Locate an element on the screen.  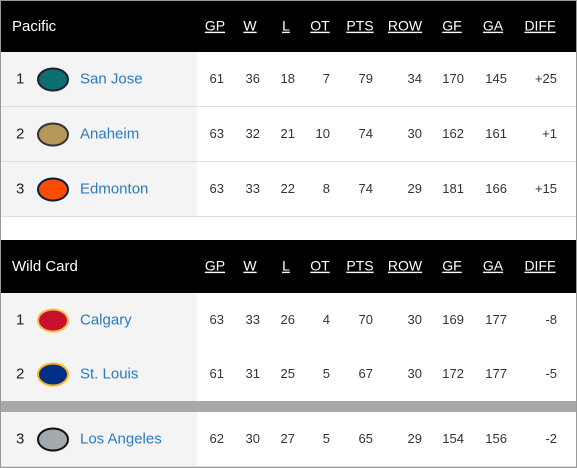
stat-value: 22 is located at coordinates (288, 188).